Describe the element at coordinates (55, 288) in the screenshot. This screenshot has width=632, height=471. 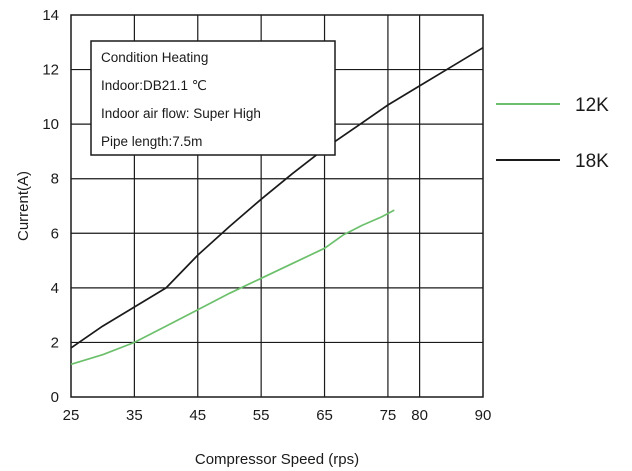
I see `y-tick-label: 4` at that location.